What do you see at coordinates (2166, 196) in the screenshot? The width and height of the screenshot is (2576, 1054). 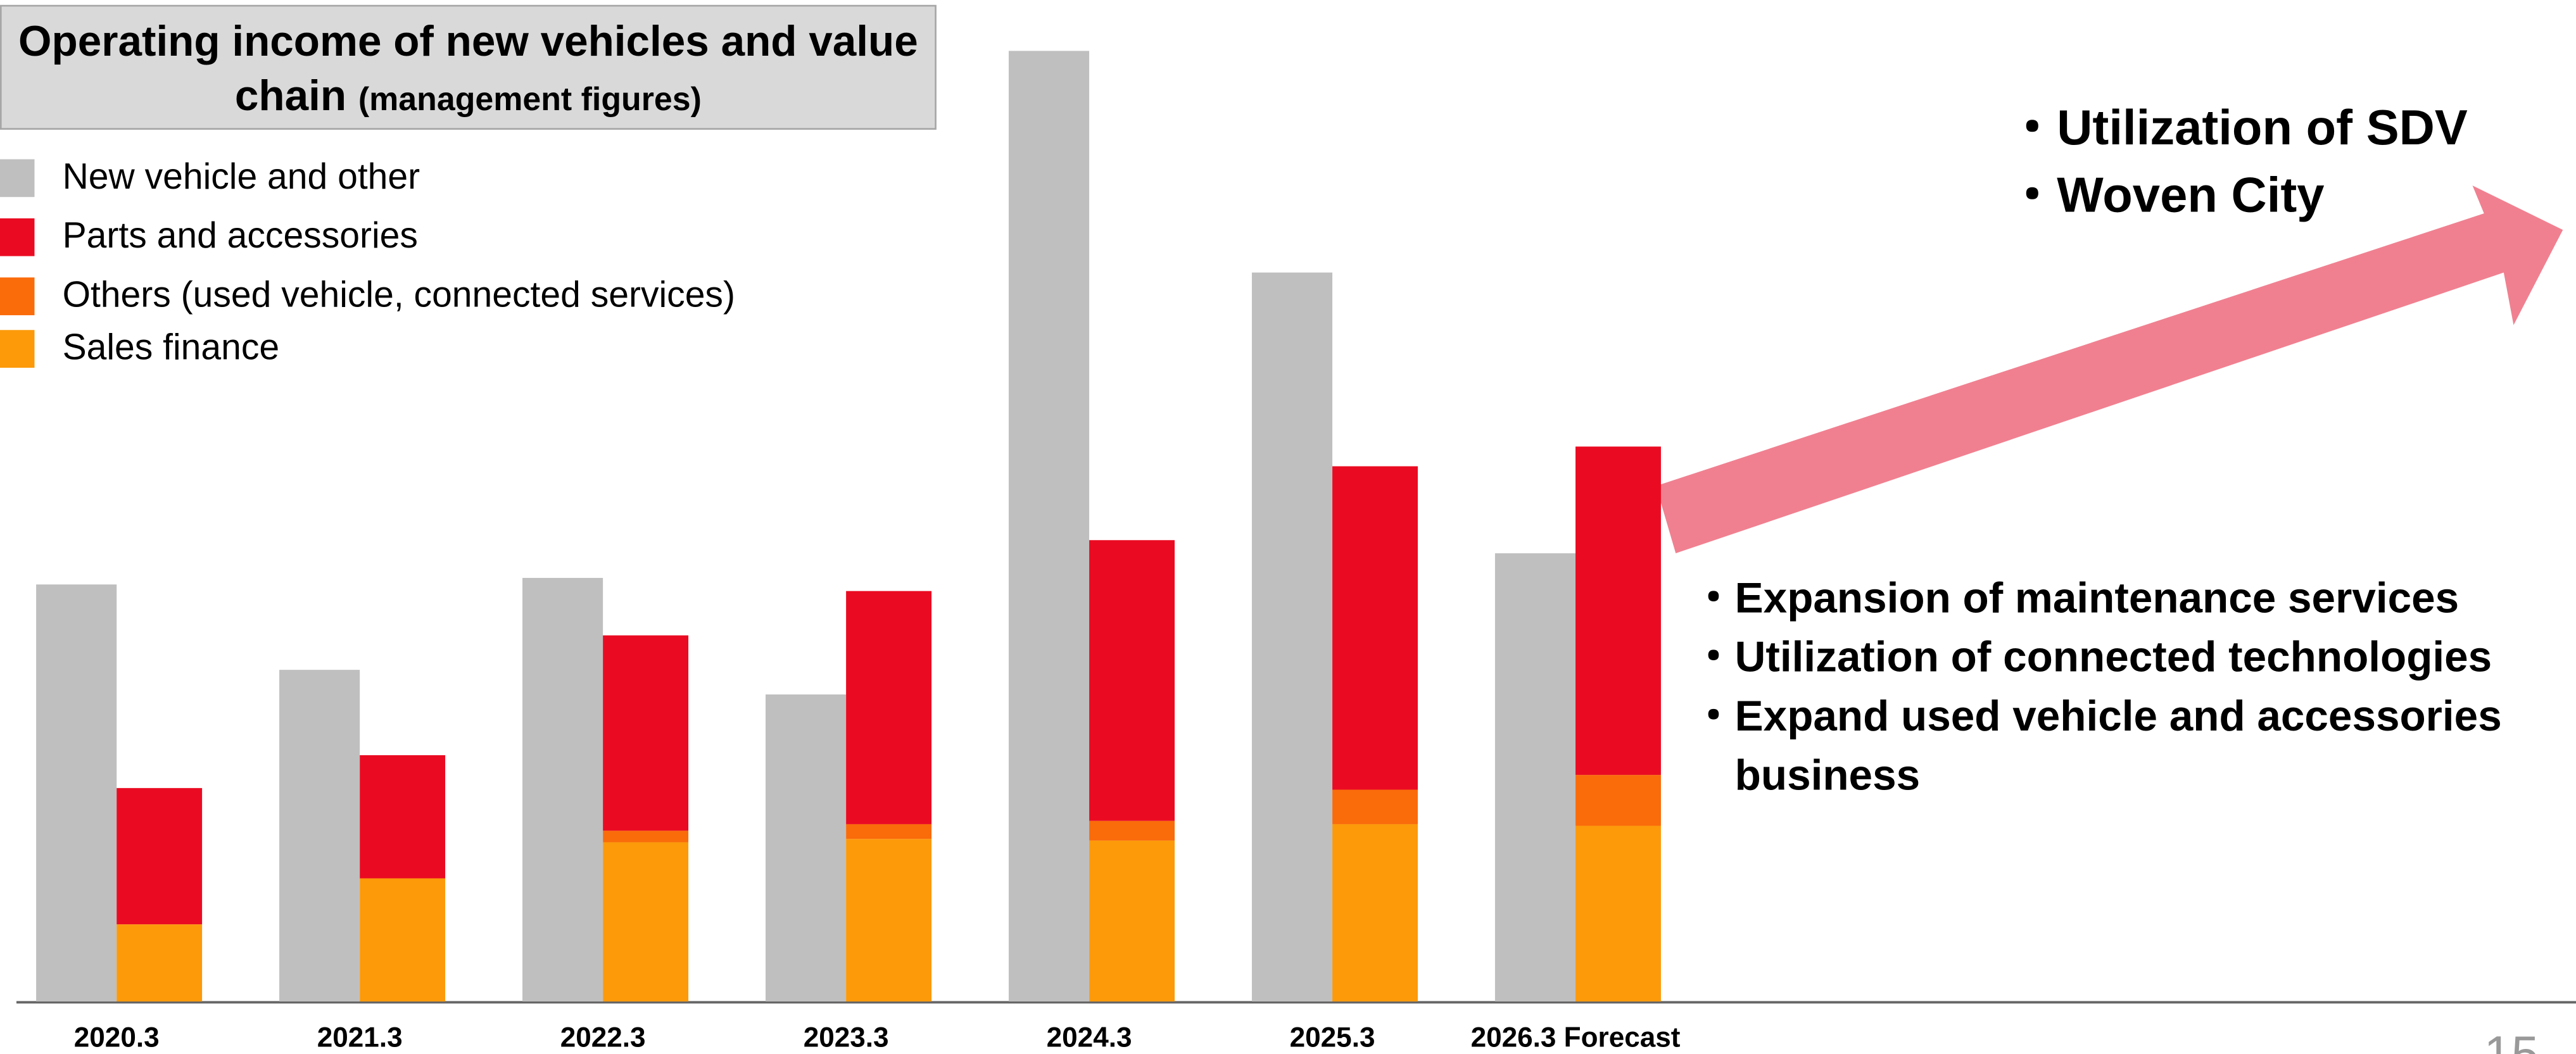 I see `annotation: ・Woven City` at bounding box center [2166, 196].